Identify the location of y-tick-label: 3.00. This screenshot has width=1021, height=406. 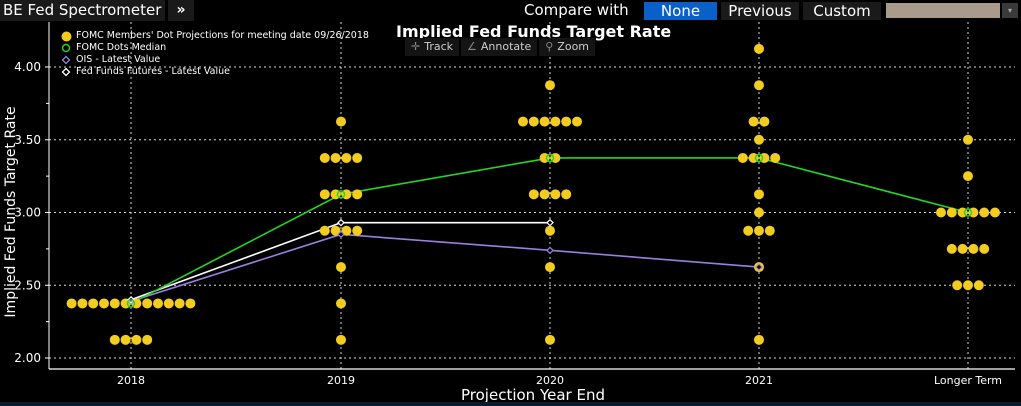
(27, 213).